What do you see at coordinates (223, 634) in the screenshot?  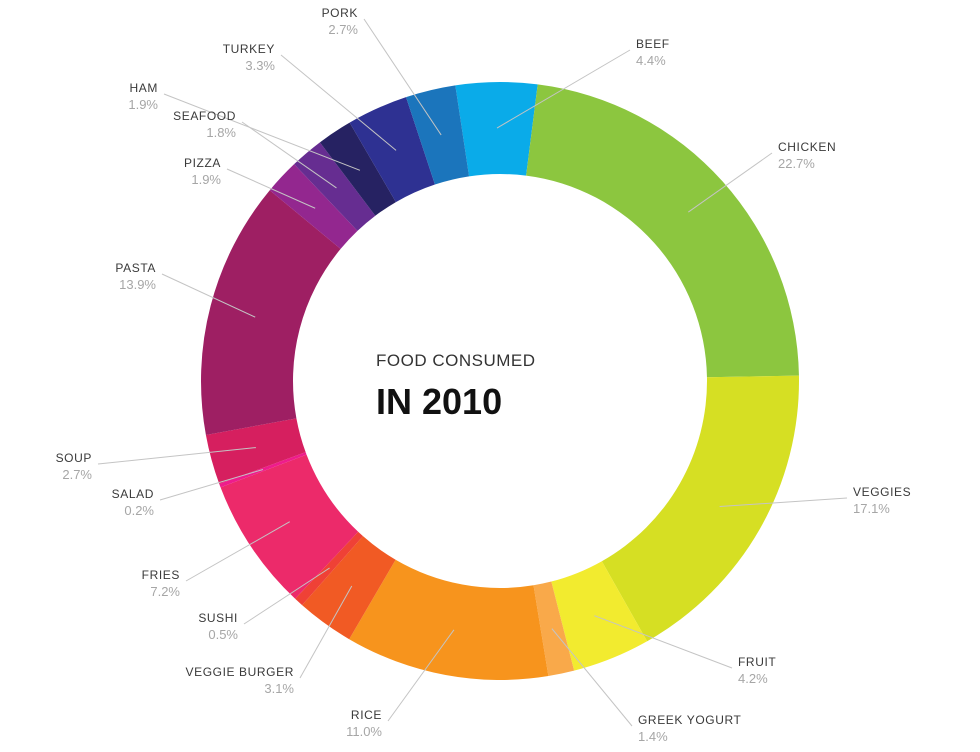 I see `slice-value-label: 0.5%` at bounding box center [223, 634].